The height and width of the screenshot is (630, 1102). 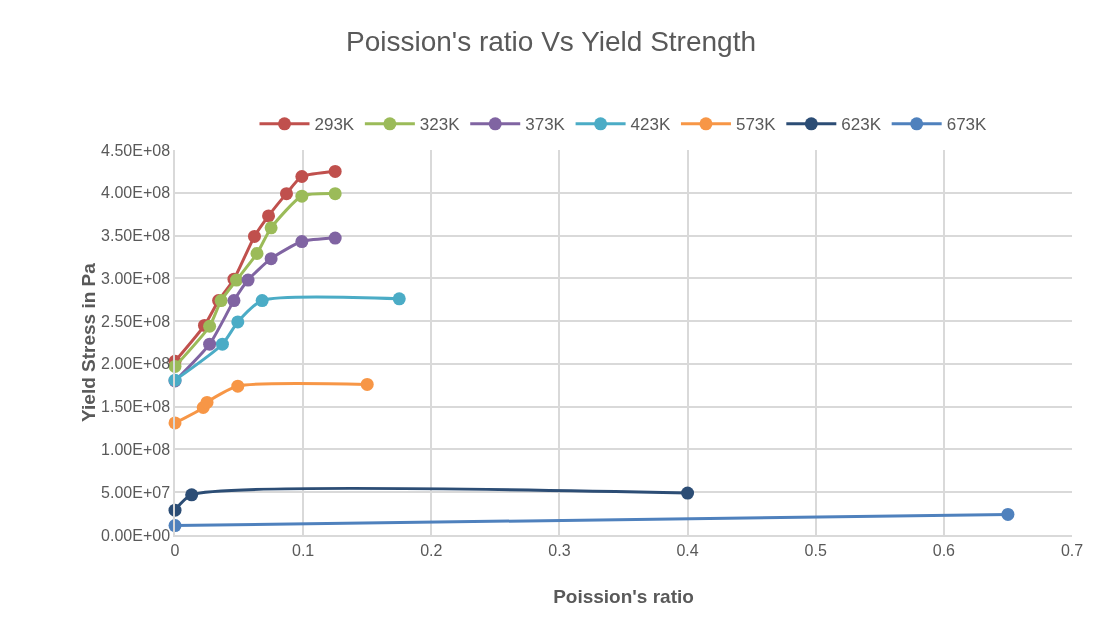 I want to click on y-tick-label: 3.00E+08, so click(x=136, y=278).